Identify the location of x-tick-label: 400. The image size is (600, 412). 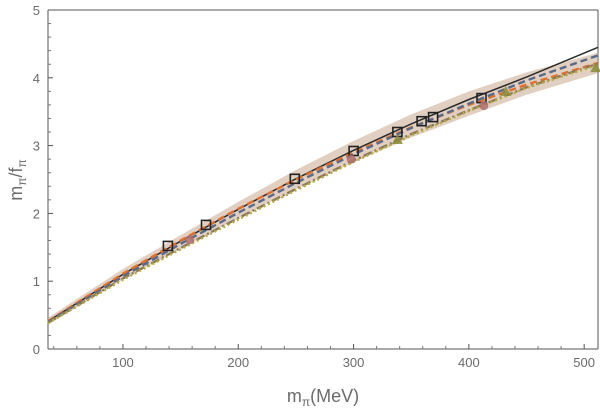
(469, 362).